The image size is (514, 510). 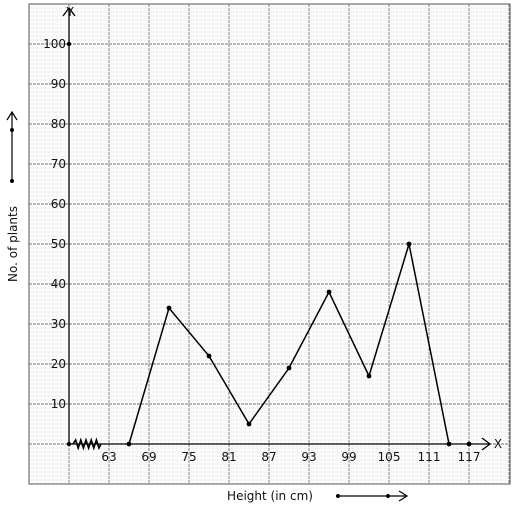 I want to click on y-scale-indicator-arrow, so click(x=12, y=115).